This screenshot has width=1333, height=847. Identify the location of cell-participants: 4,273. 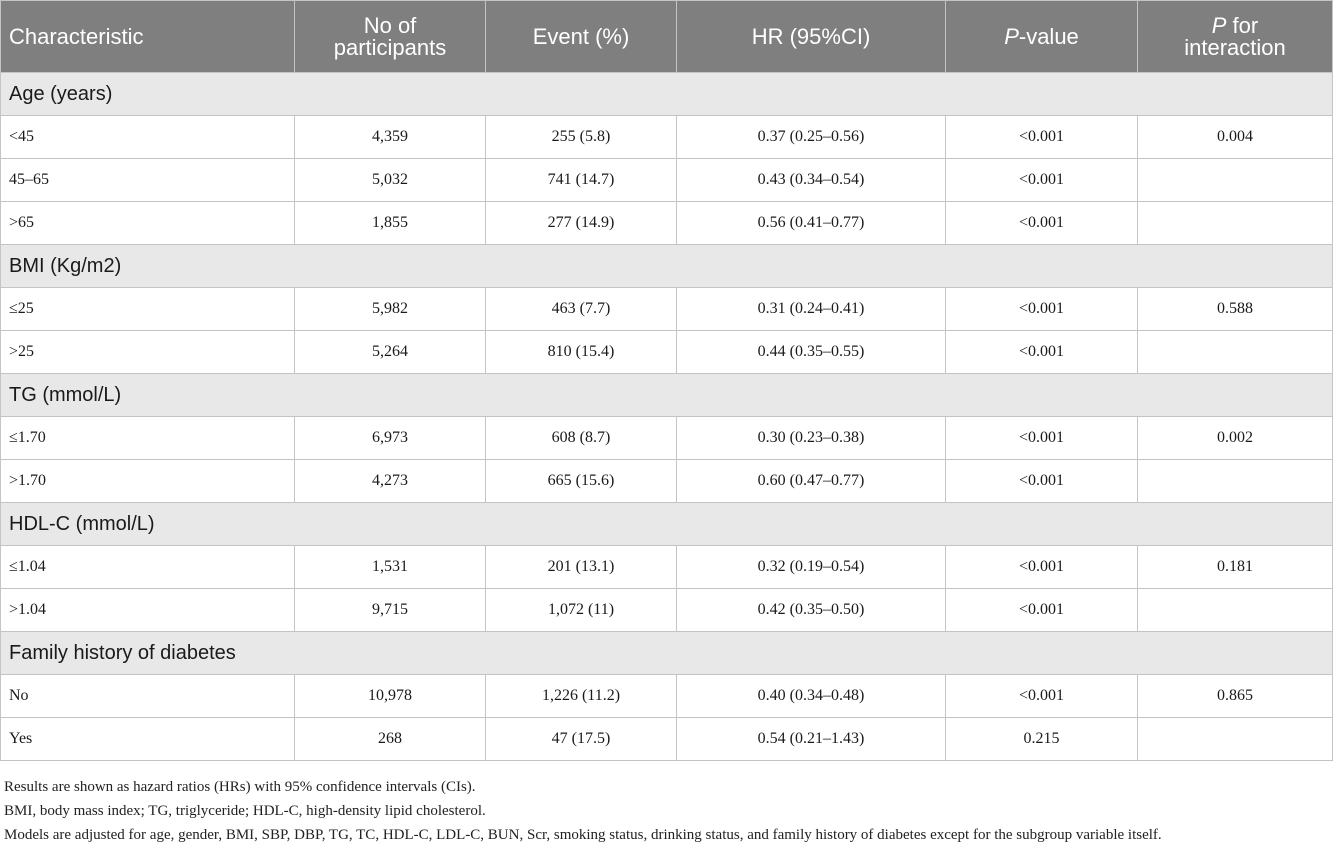
(390, 481).